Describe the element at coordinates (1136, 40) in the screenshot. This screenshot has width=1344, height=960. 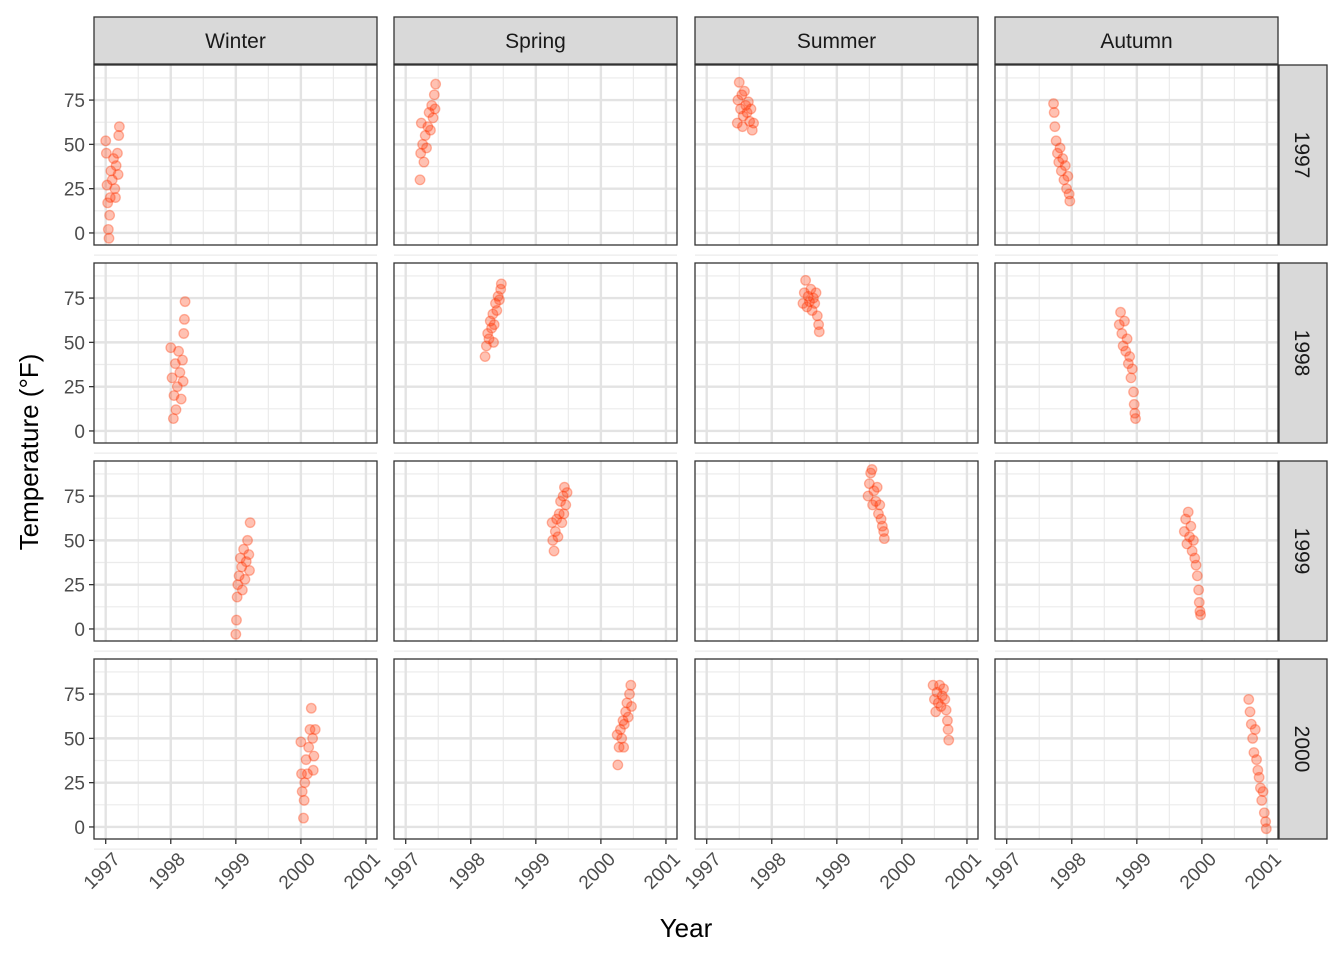
I see `facet-strip-autumn` at that location.